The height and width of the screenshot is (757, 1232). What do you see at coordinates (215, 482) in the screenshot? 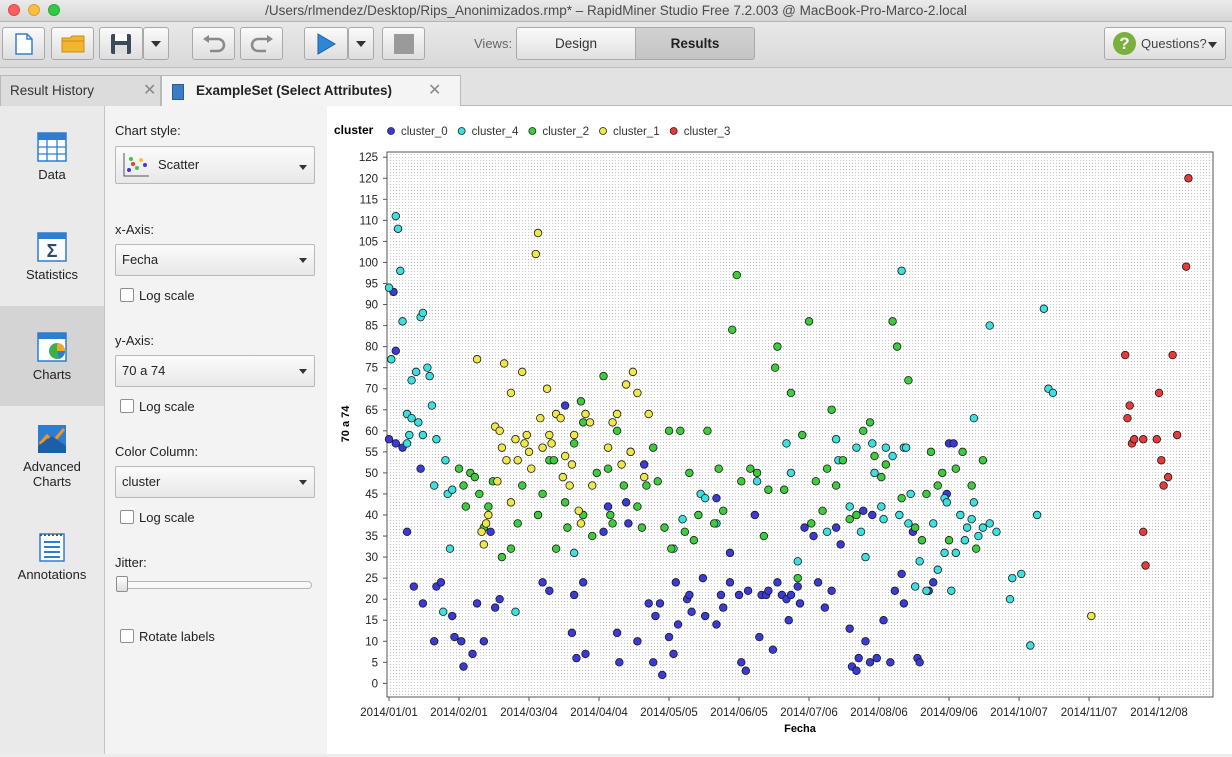
I see `color-column-dropdown: cluster` at bounding box center [215, 482].